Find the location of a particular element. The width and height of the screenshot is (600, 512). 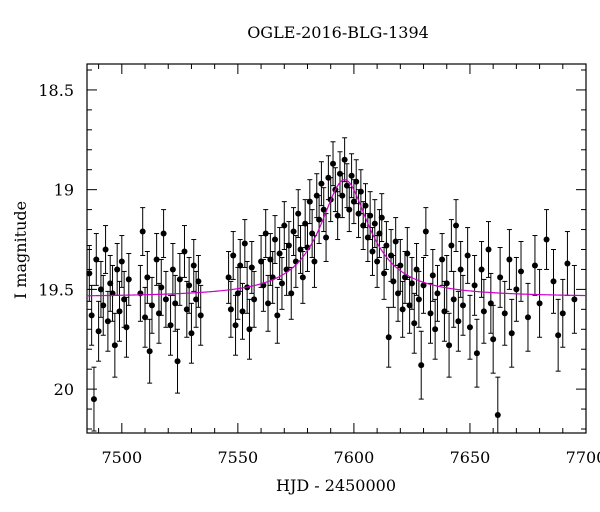

x-tick-label: 7550 is located at coordinates (238, 457).